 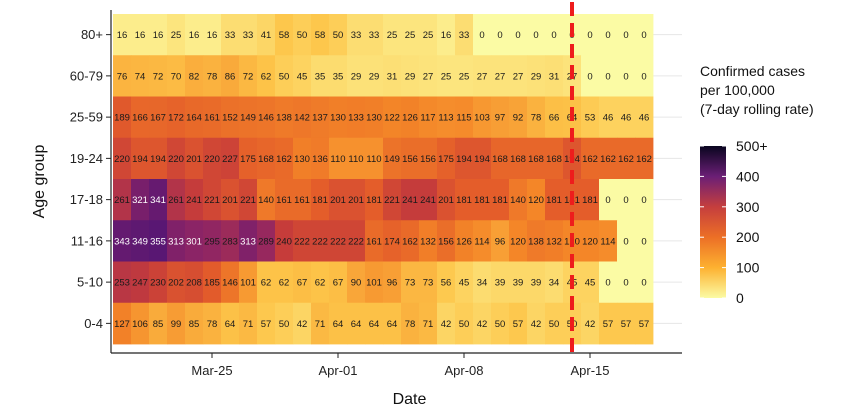 I want to click on cell-label: 58, so click(x=284, y=35).